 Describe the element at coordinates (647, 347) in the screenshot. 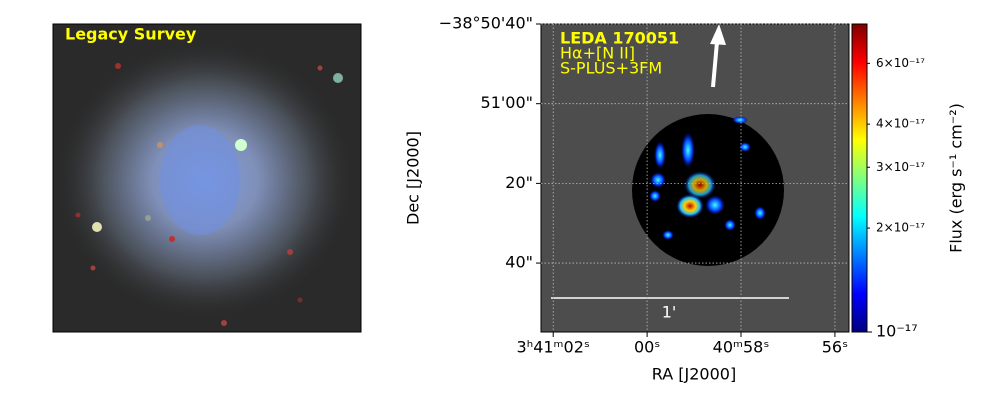

I see `x-tick-label: 00ˢ` at that location.